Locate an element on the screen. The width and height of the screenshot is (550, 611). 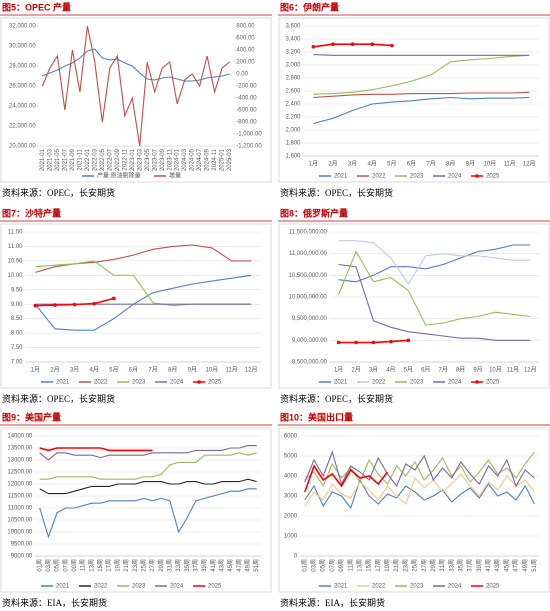
x-tick-label: 51周 is located at coordinates (256, 565).